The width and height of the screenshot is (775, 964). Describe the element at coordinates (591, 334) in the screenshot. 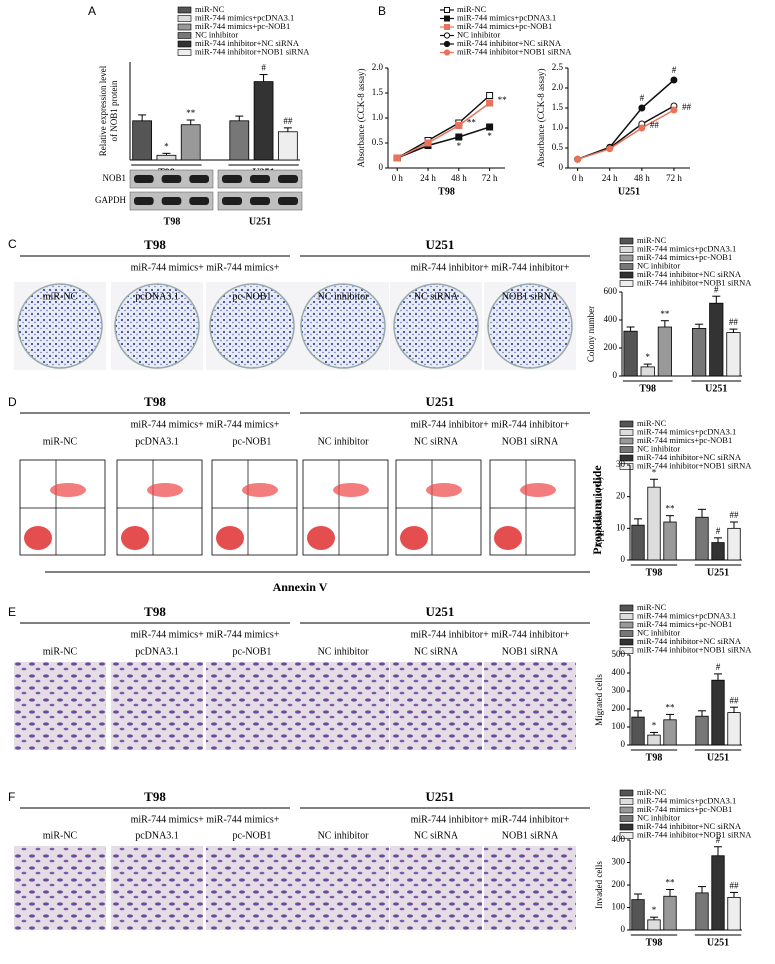

I see `y-axis-label: Colony number` at that location.